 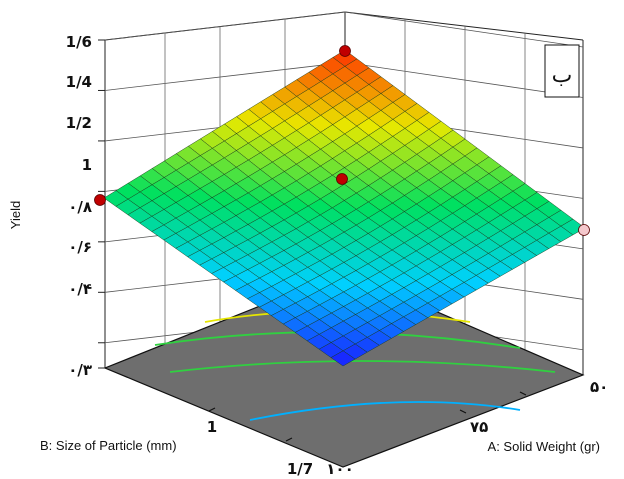 What do you see at coordinates (212, 427) in the screenshot?
I see `y-tick-label: 1` at bounding box center [212, 427].